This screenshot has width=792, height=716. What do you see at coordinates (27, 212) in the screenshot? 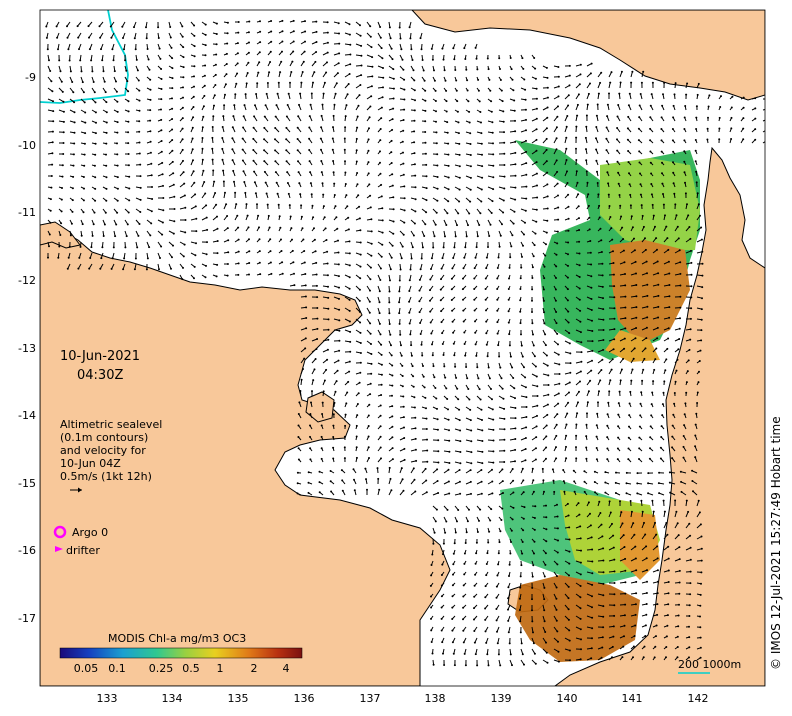
I see `lat-tick-label: -11` at bounding box center [27, 212].